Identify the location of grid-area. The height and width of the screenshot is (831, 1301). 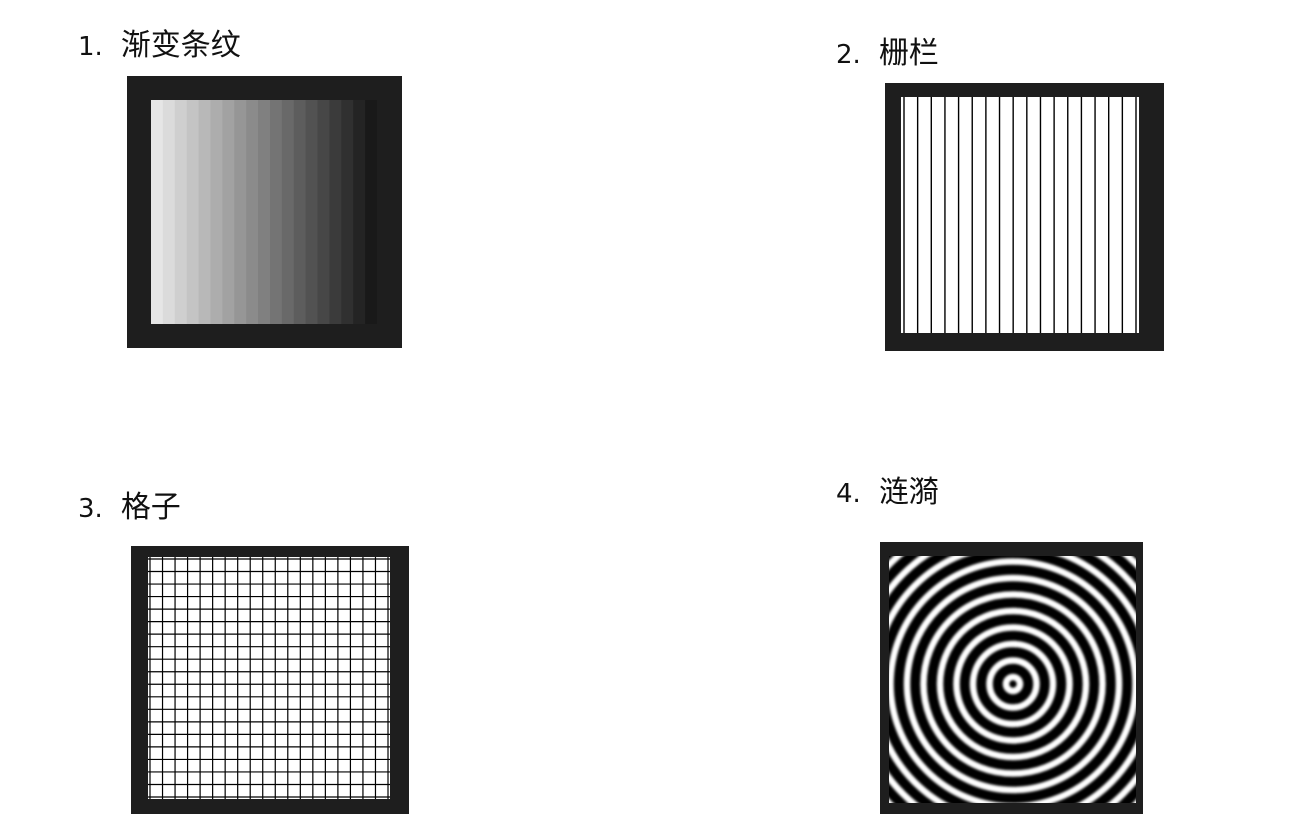
(269, 678).